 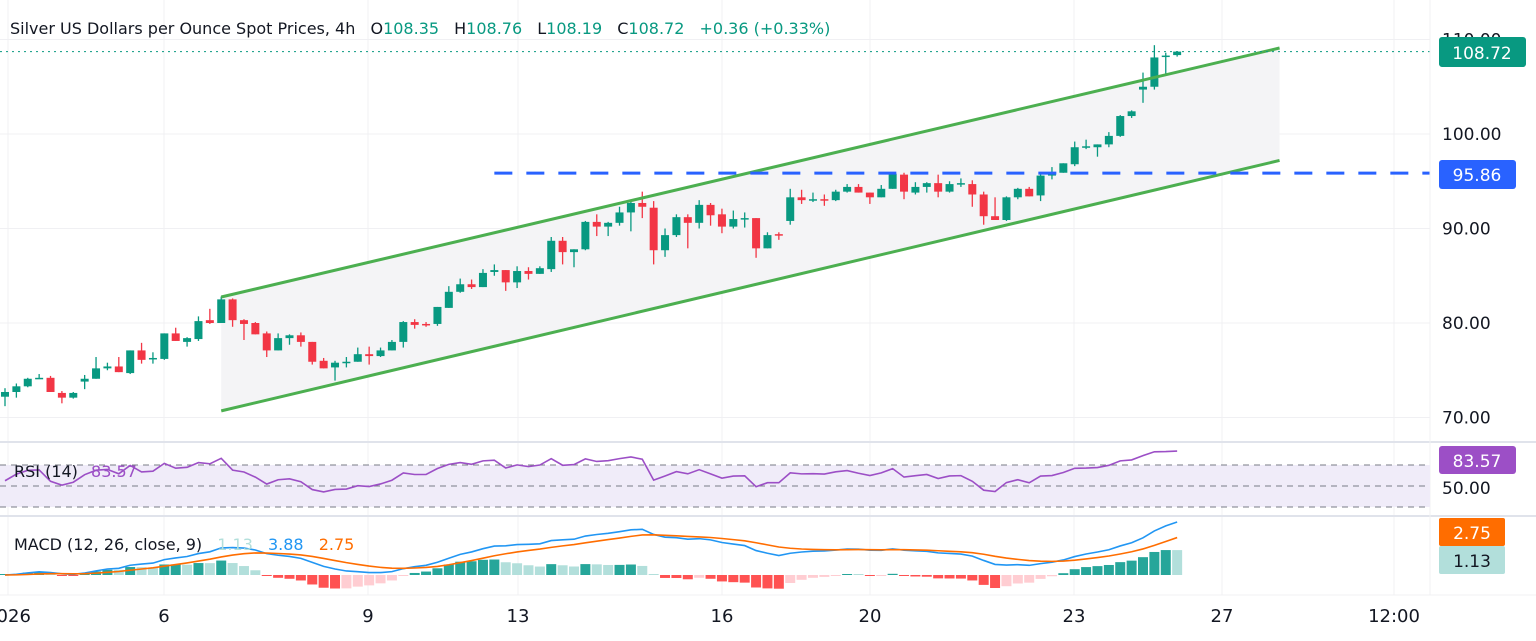 I want to click on histogram-badge-text: 1.13, so click(x=1472, y=562).